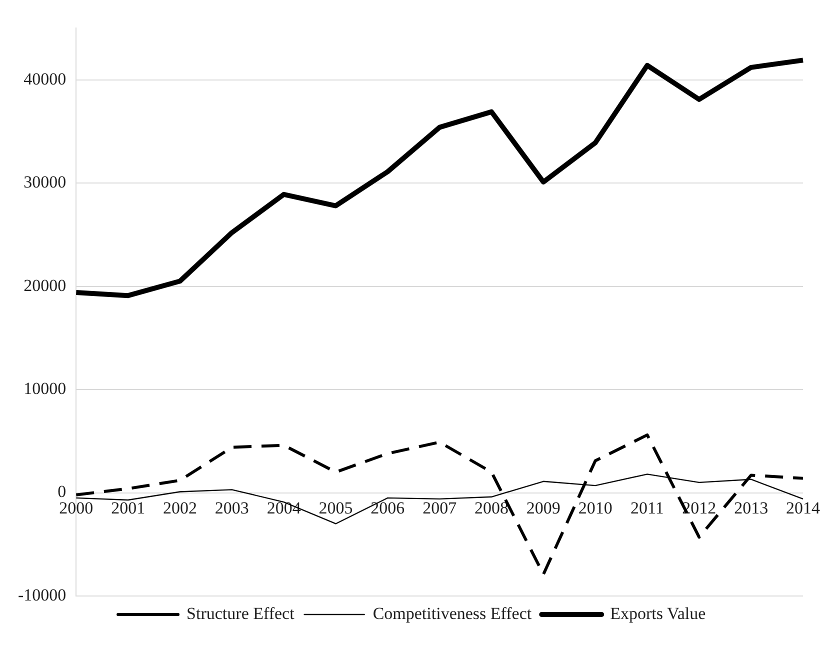  What do you see at coordinates (284, 508) in the screenshot?
I see `x-tick-label: 2004` at bounding box center [284, 508].